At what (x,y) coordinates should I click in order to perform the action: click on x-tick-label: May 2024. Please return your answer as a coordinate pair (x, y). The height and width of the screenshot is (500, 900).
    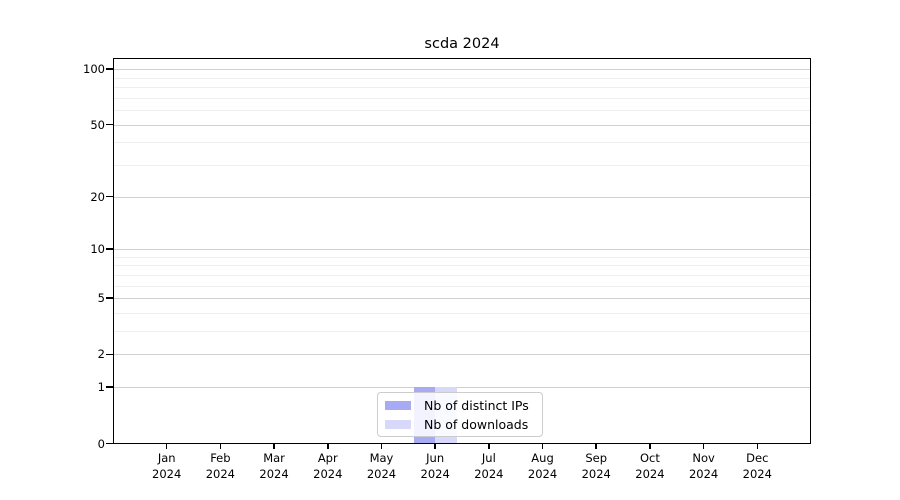
    Looking at the image, I should click on (381, 466).